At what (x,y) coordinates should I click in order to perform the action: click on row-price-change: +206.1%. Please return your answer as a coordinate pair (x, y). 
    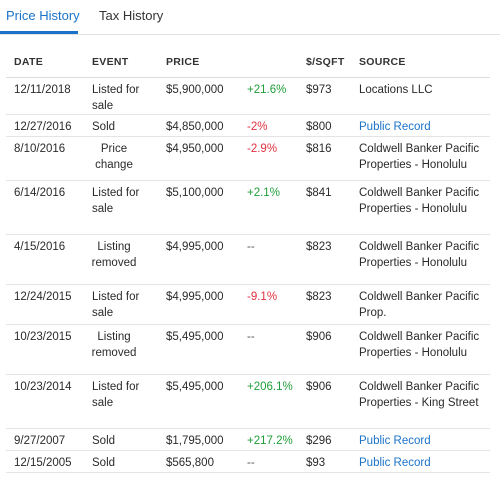
    Looking at the image, I should click on (270, 387).